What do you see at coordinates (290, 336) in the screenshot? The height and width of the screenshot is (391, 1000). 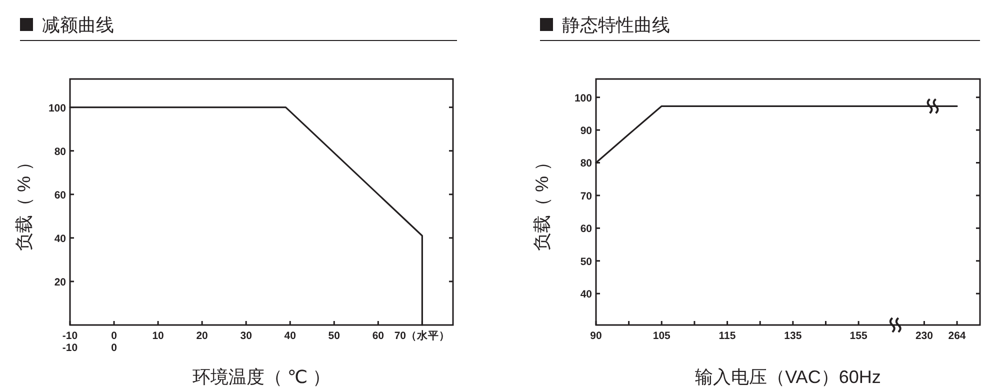 I see `x-tick-label: 40` at bounding box center [290, 336].